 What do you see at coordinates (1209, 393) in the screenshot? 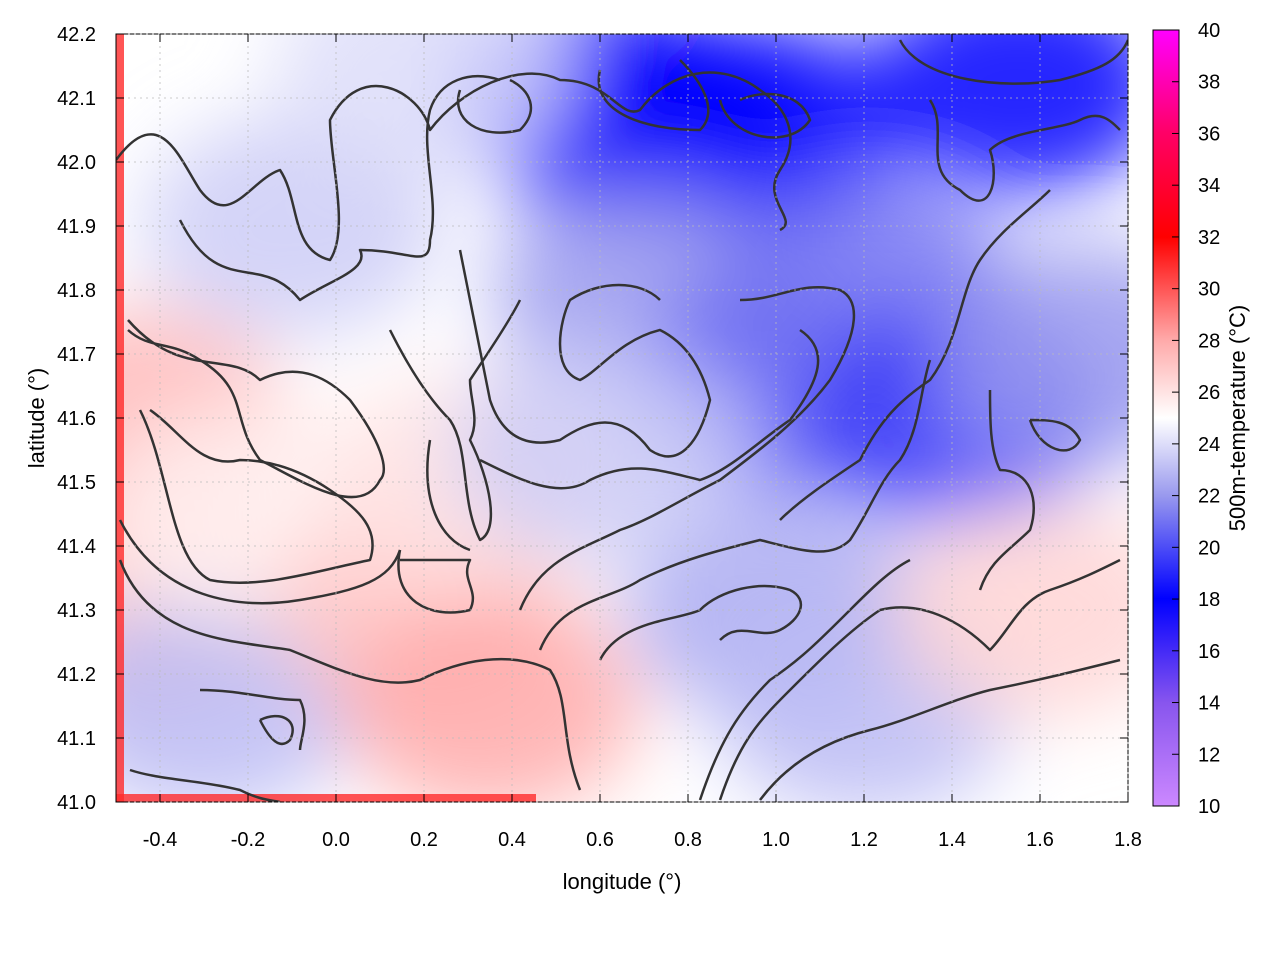
I see `colorbar-tick-label: 26` at bounding box center [1209, 393].